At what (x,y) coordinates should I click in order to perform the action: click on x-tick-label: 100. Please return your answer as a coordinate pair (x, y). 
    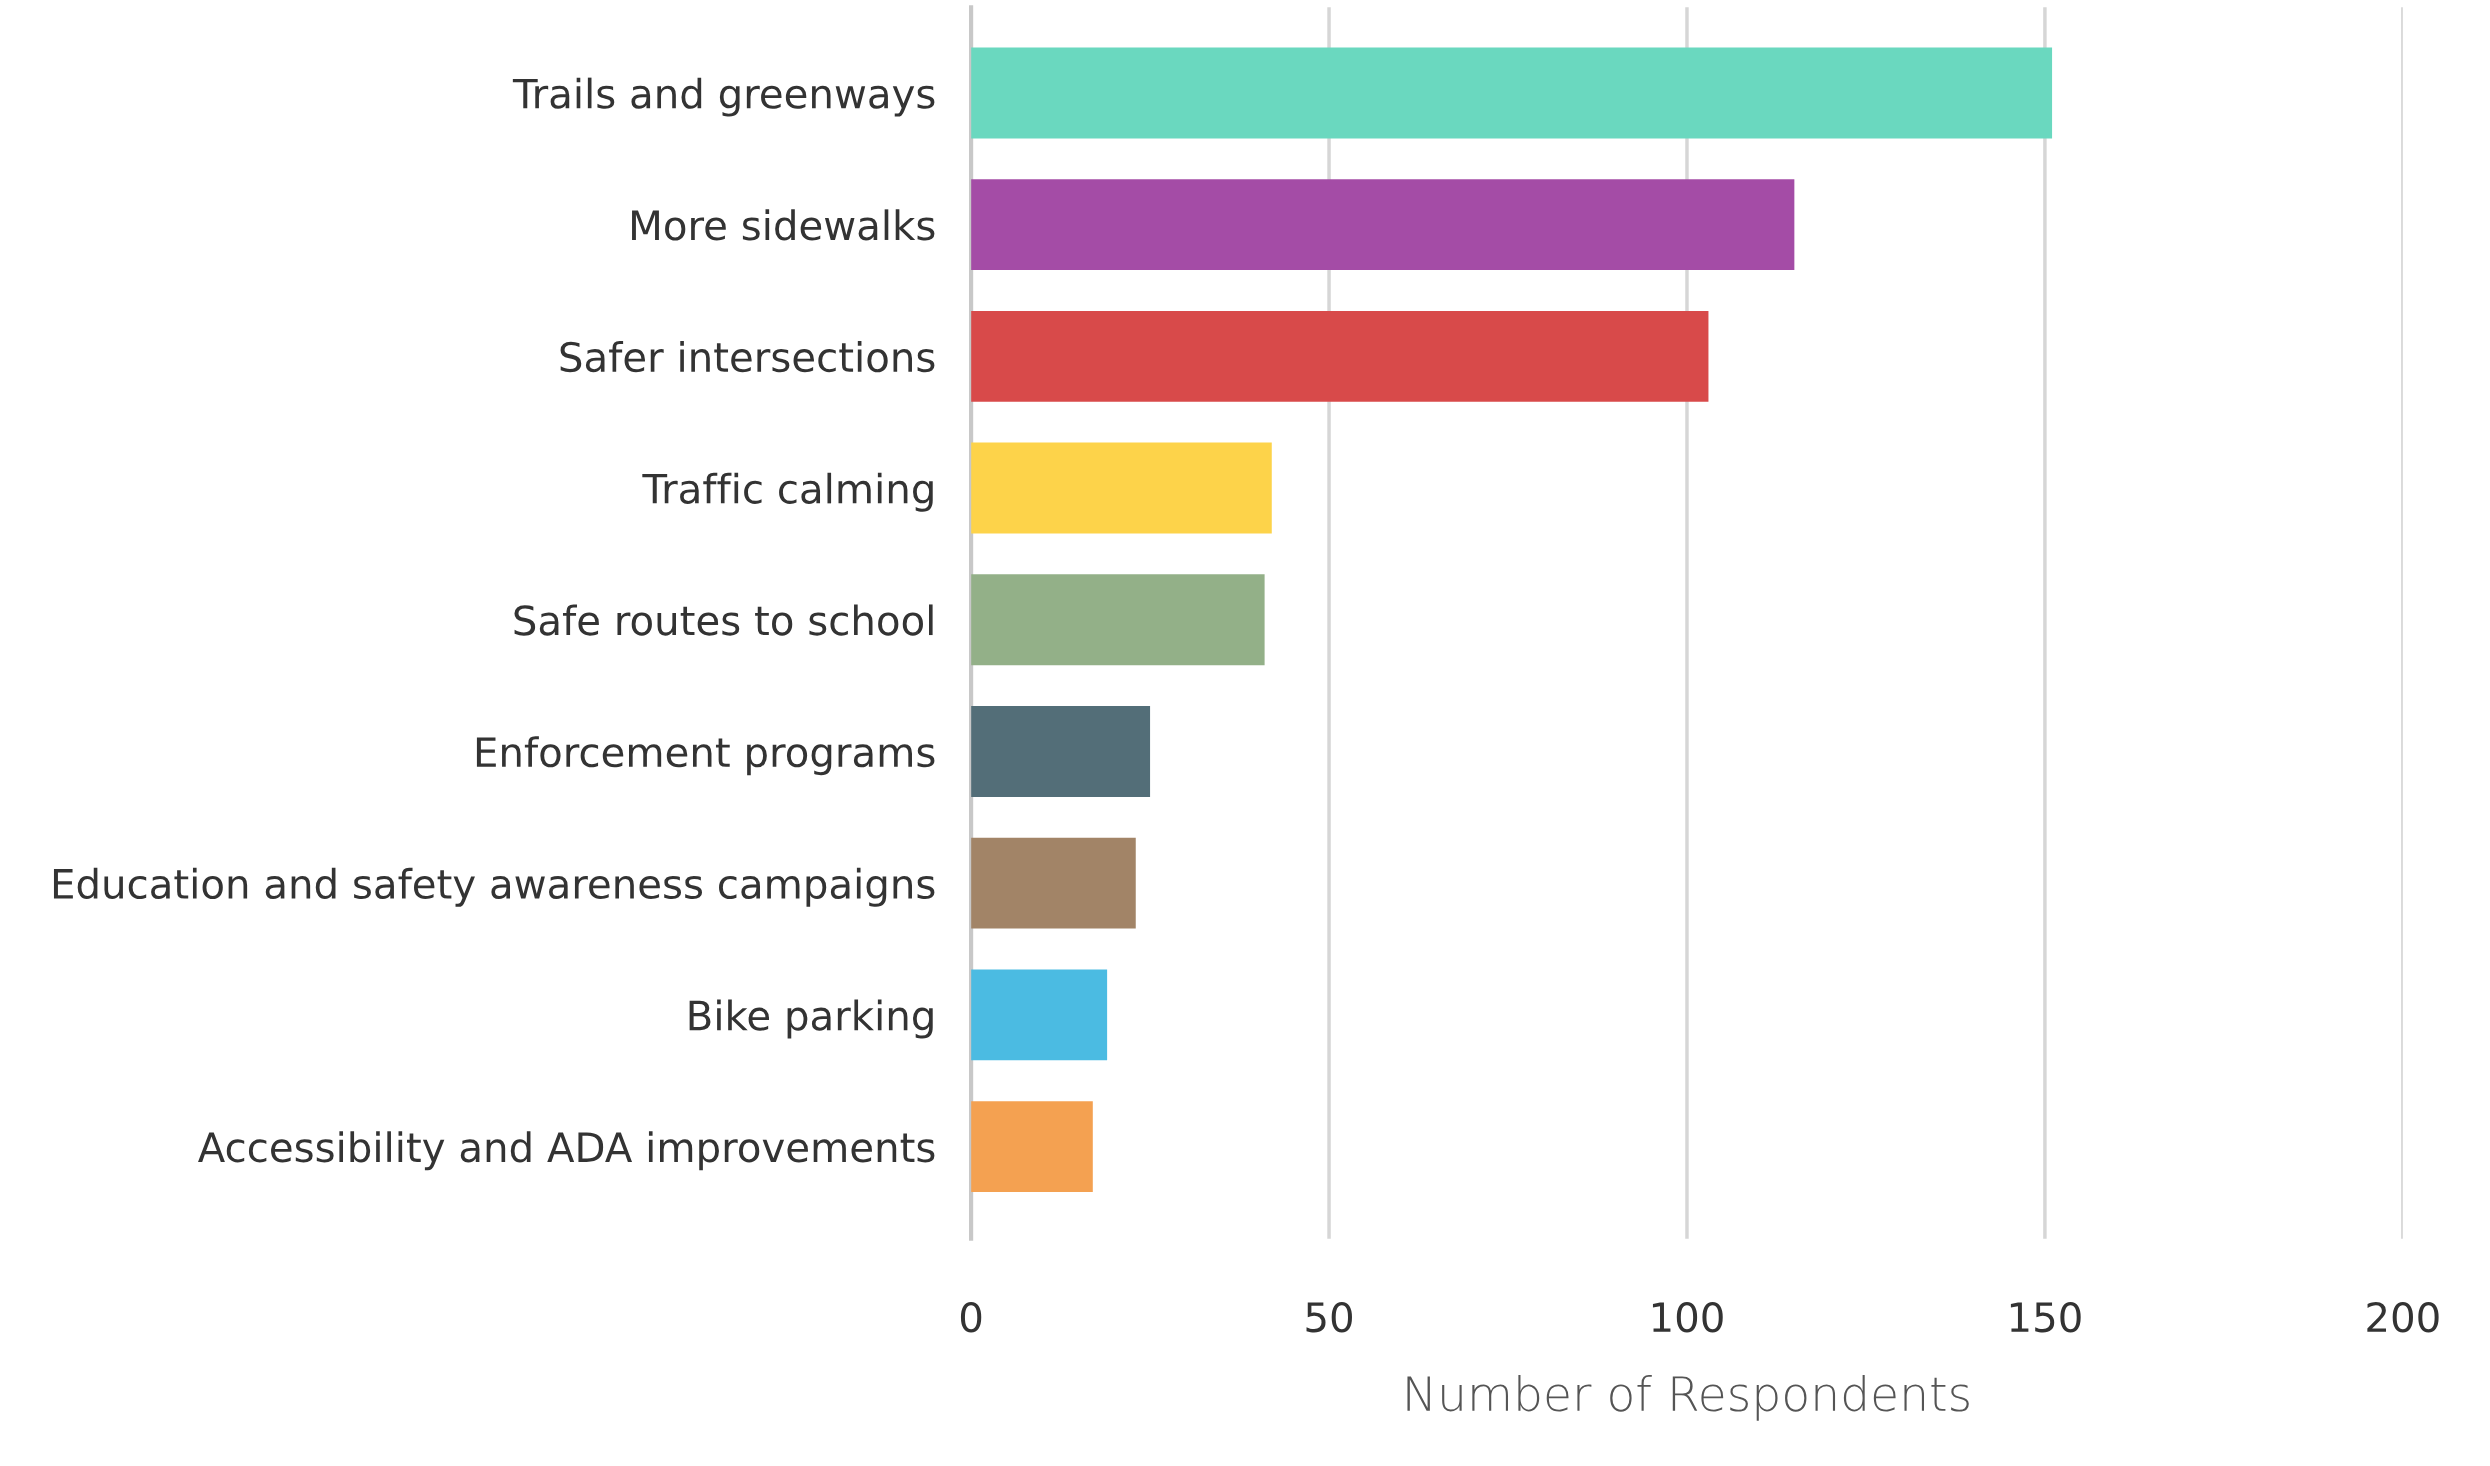
    Looking at the image, I should click on (1687, 1317).